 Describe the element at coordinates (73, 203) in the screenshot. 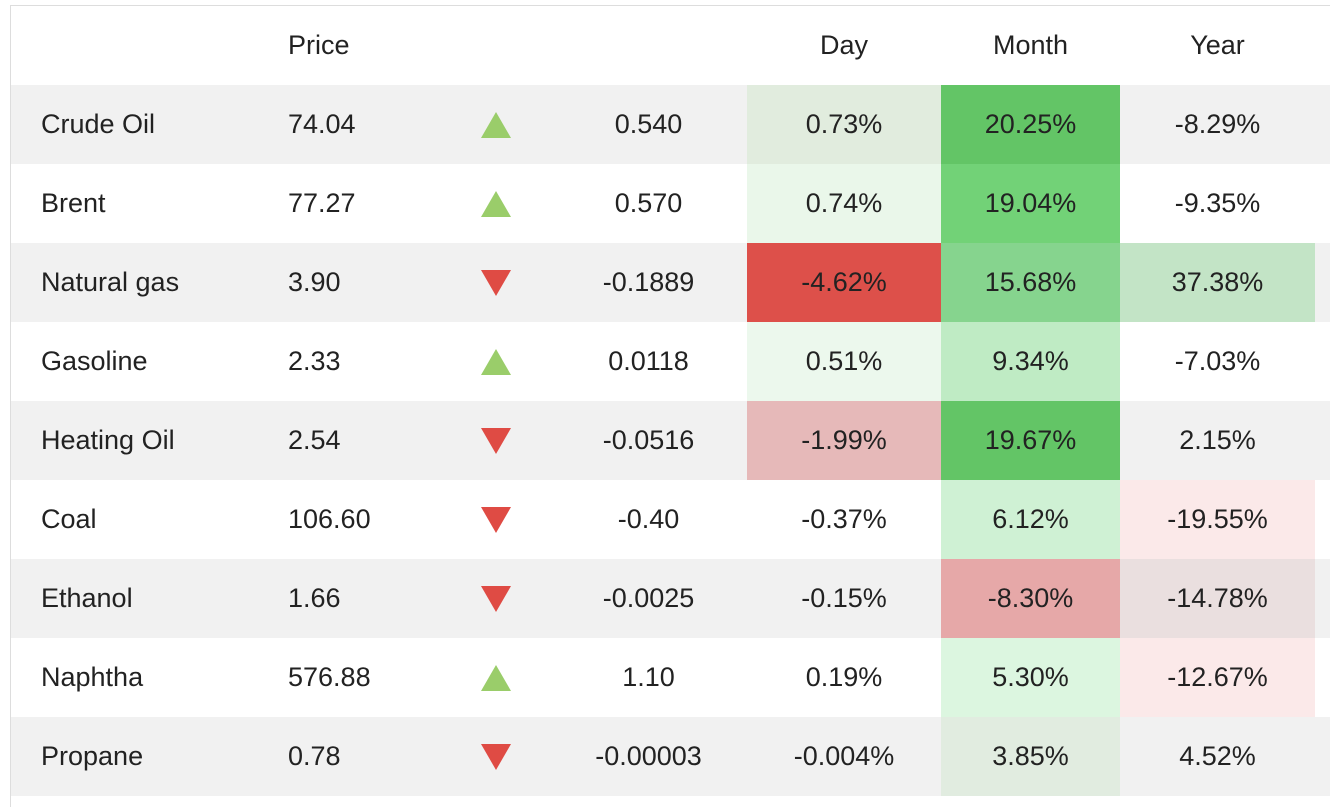

I see `commodity-name-link: Brent` at that location.